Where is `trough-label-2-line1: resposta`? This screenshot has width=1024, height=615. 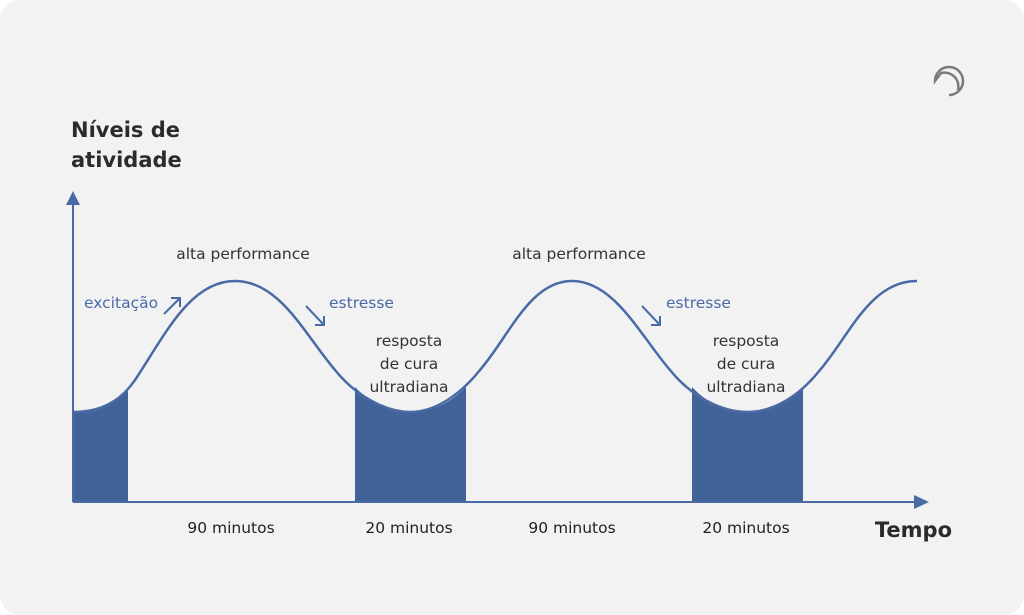
trough-label-2-line1: resposta is located at coordinates (746, 341).